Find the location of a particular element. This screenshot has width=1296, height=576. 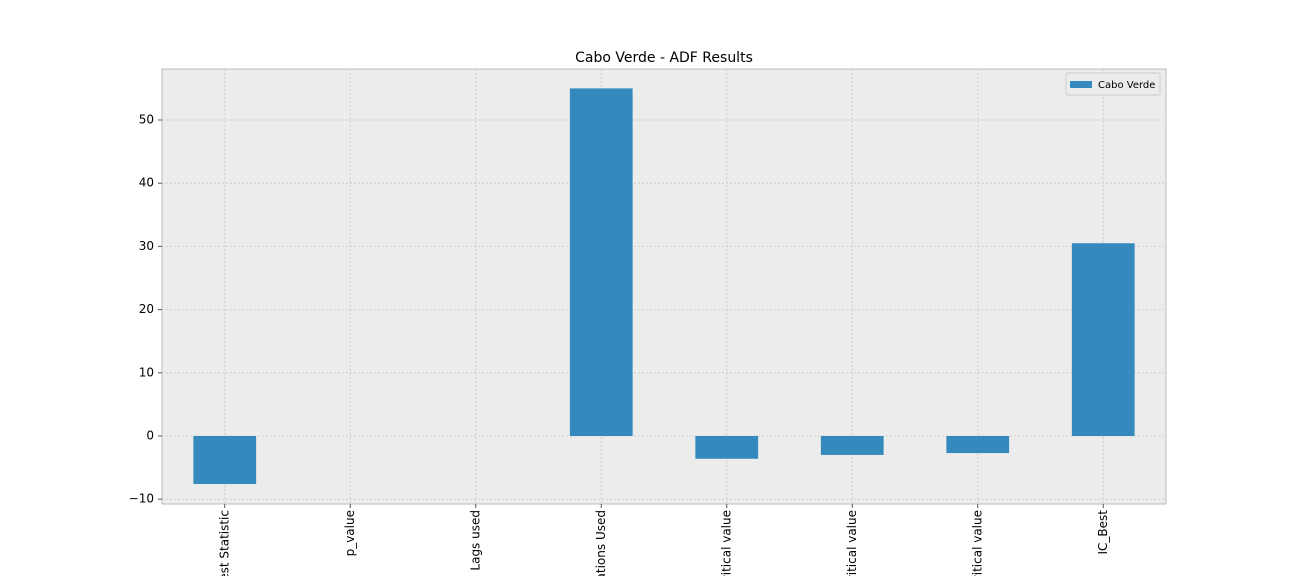

x-tick-label: p_value is located at coordinates (350, 533).